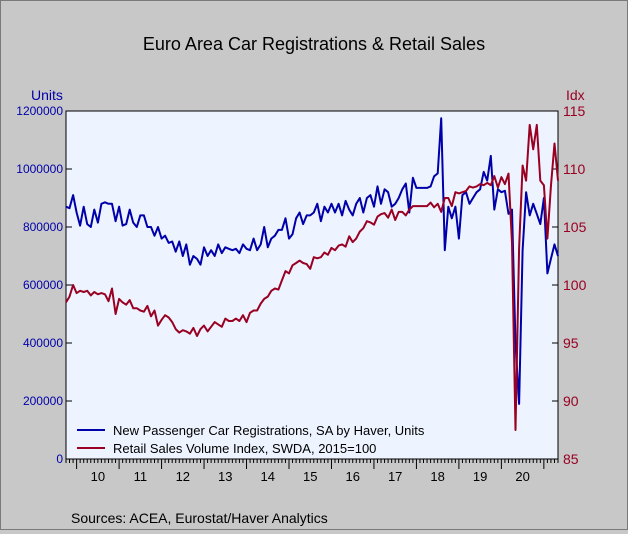  Describe the element at coordinates (225, 476) in the screenshot. I see `year-label: 13` at that location.